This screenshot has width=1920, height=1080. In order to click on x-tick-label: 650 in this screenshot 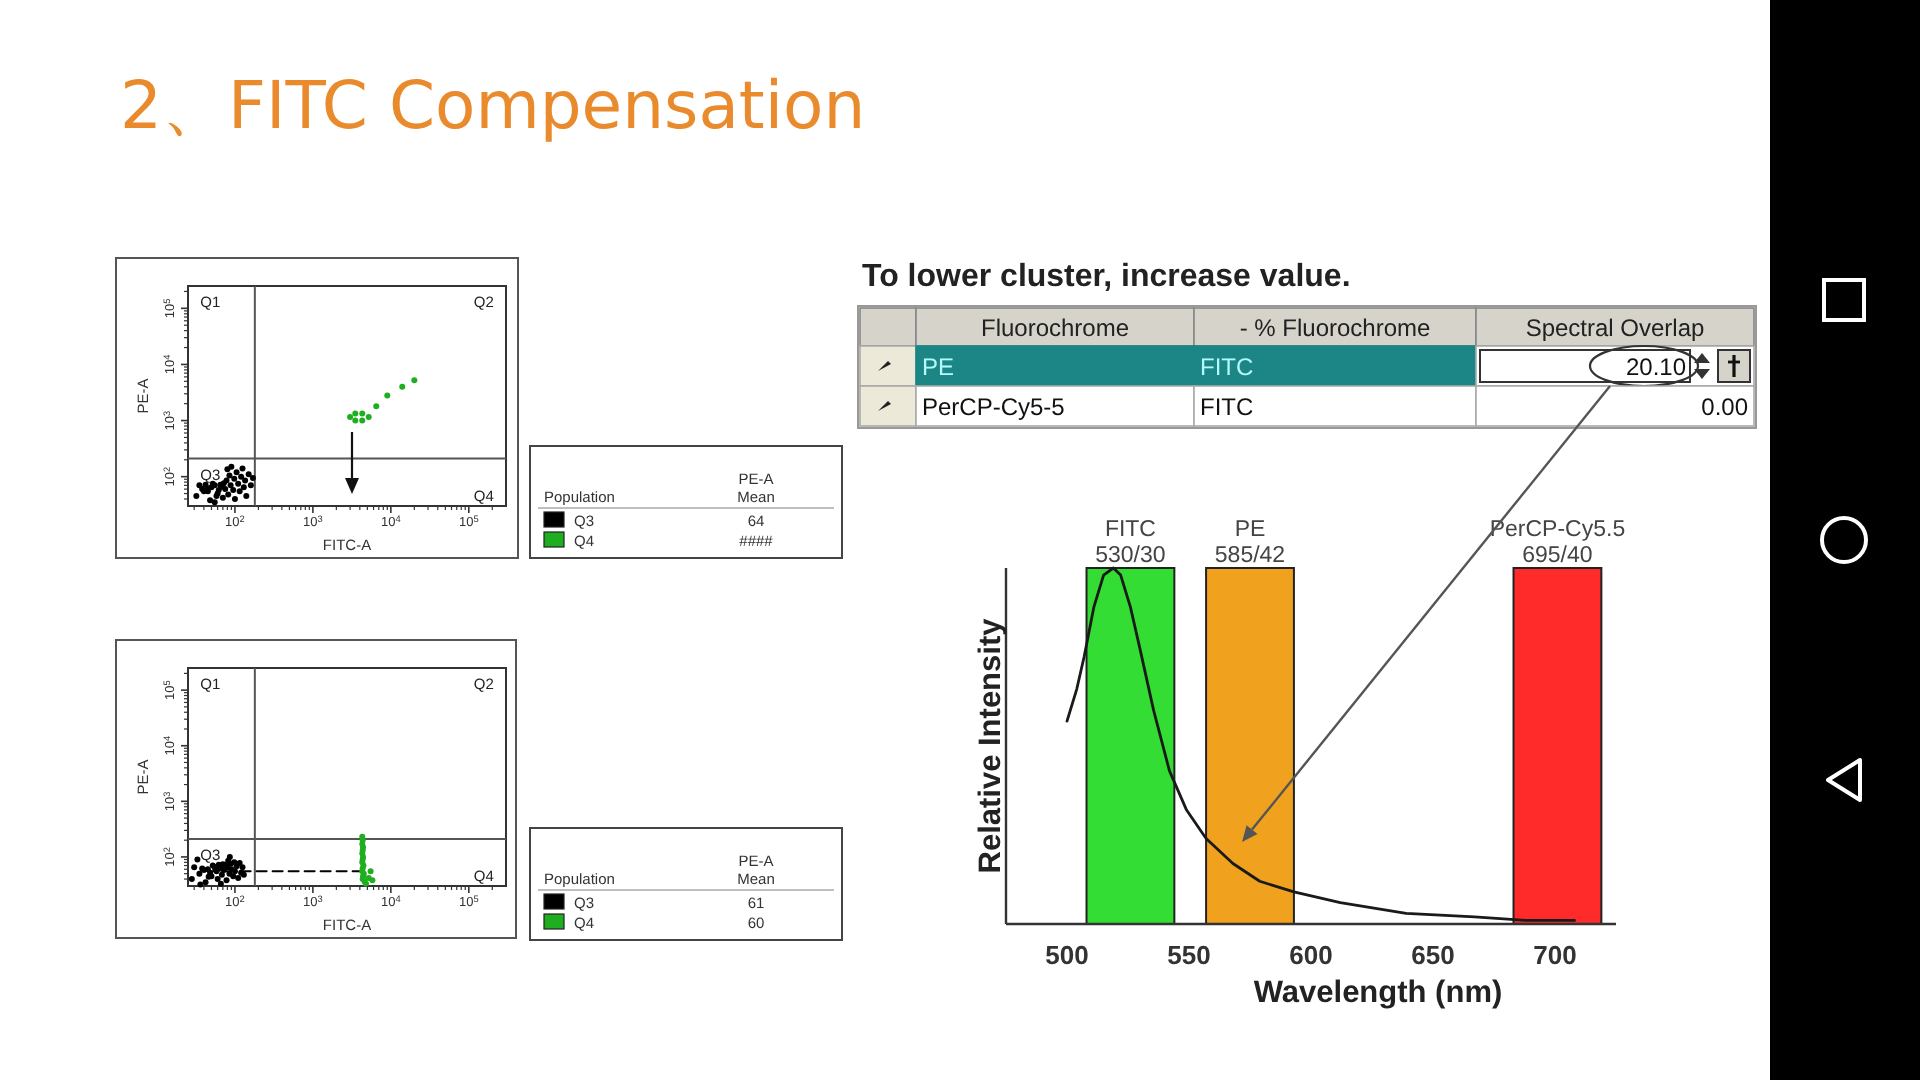, I will do `click(1433, 955)`.